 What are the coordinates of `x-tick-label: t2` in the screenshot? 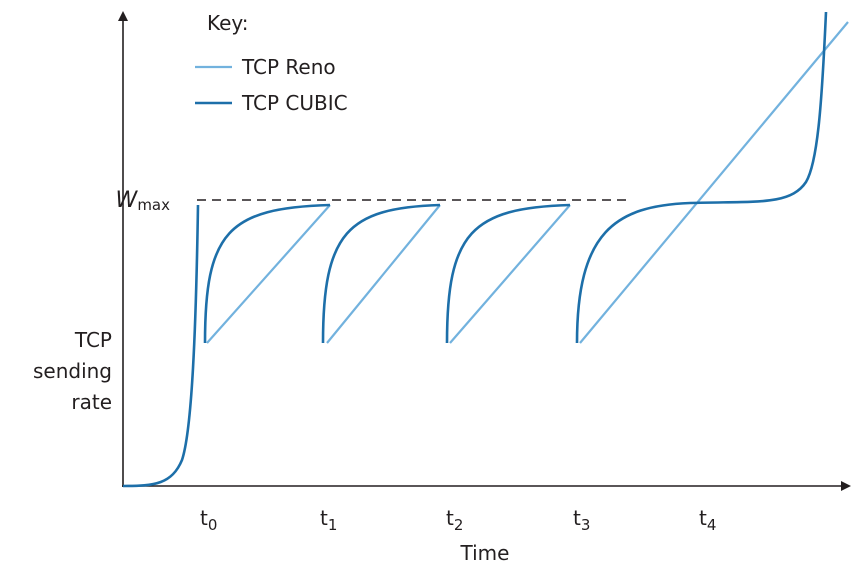 It's located at (454, 520).